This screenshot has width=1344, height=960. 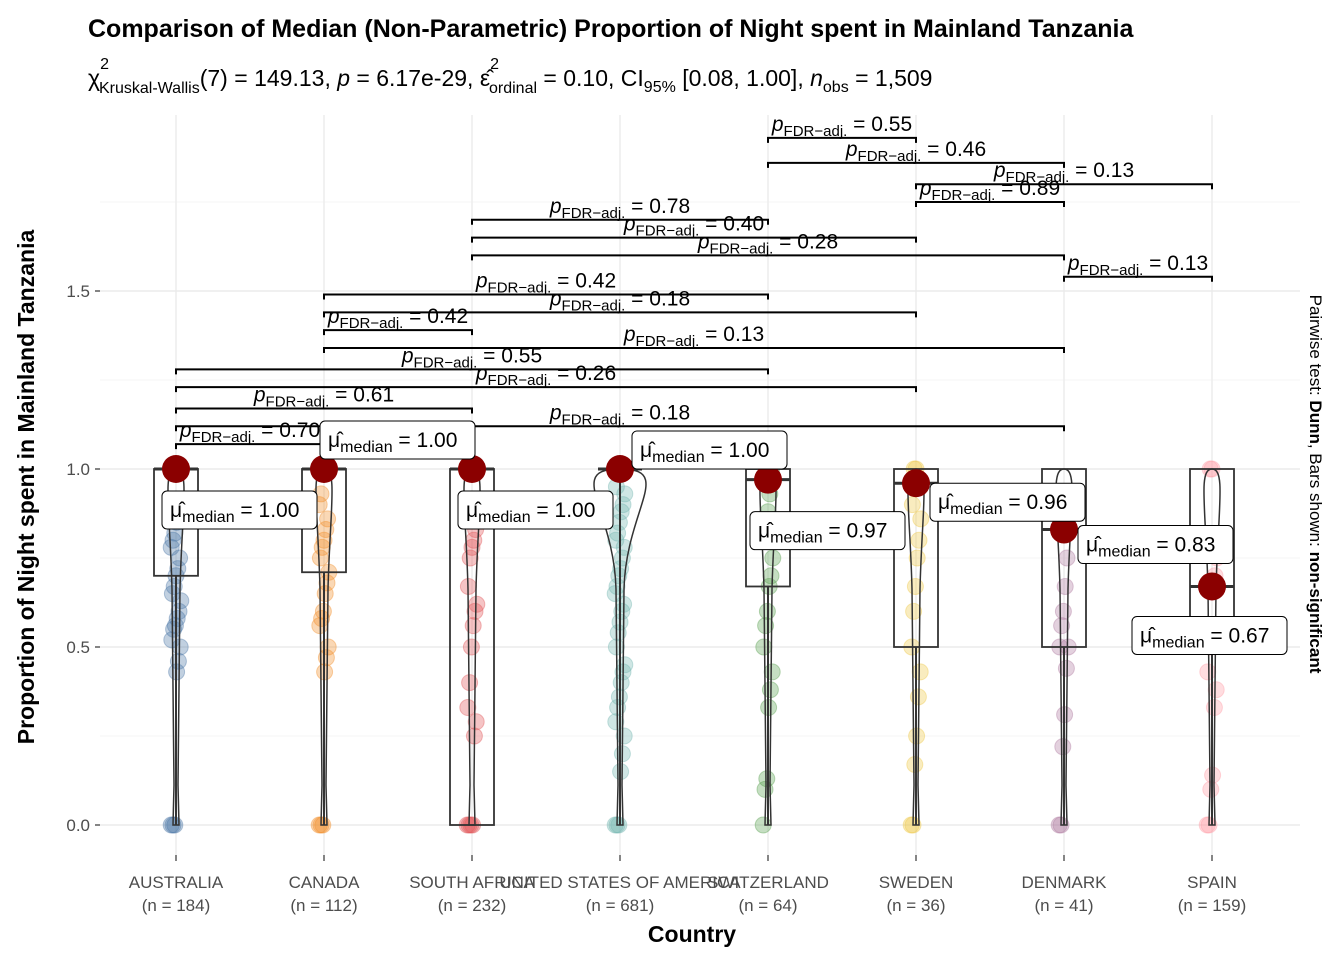 What do you see at coordinates (323, 905) in the screenshot?
I see `x-tick-count: (n = 112)` at bounding box center [323, 905].